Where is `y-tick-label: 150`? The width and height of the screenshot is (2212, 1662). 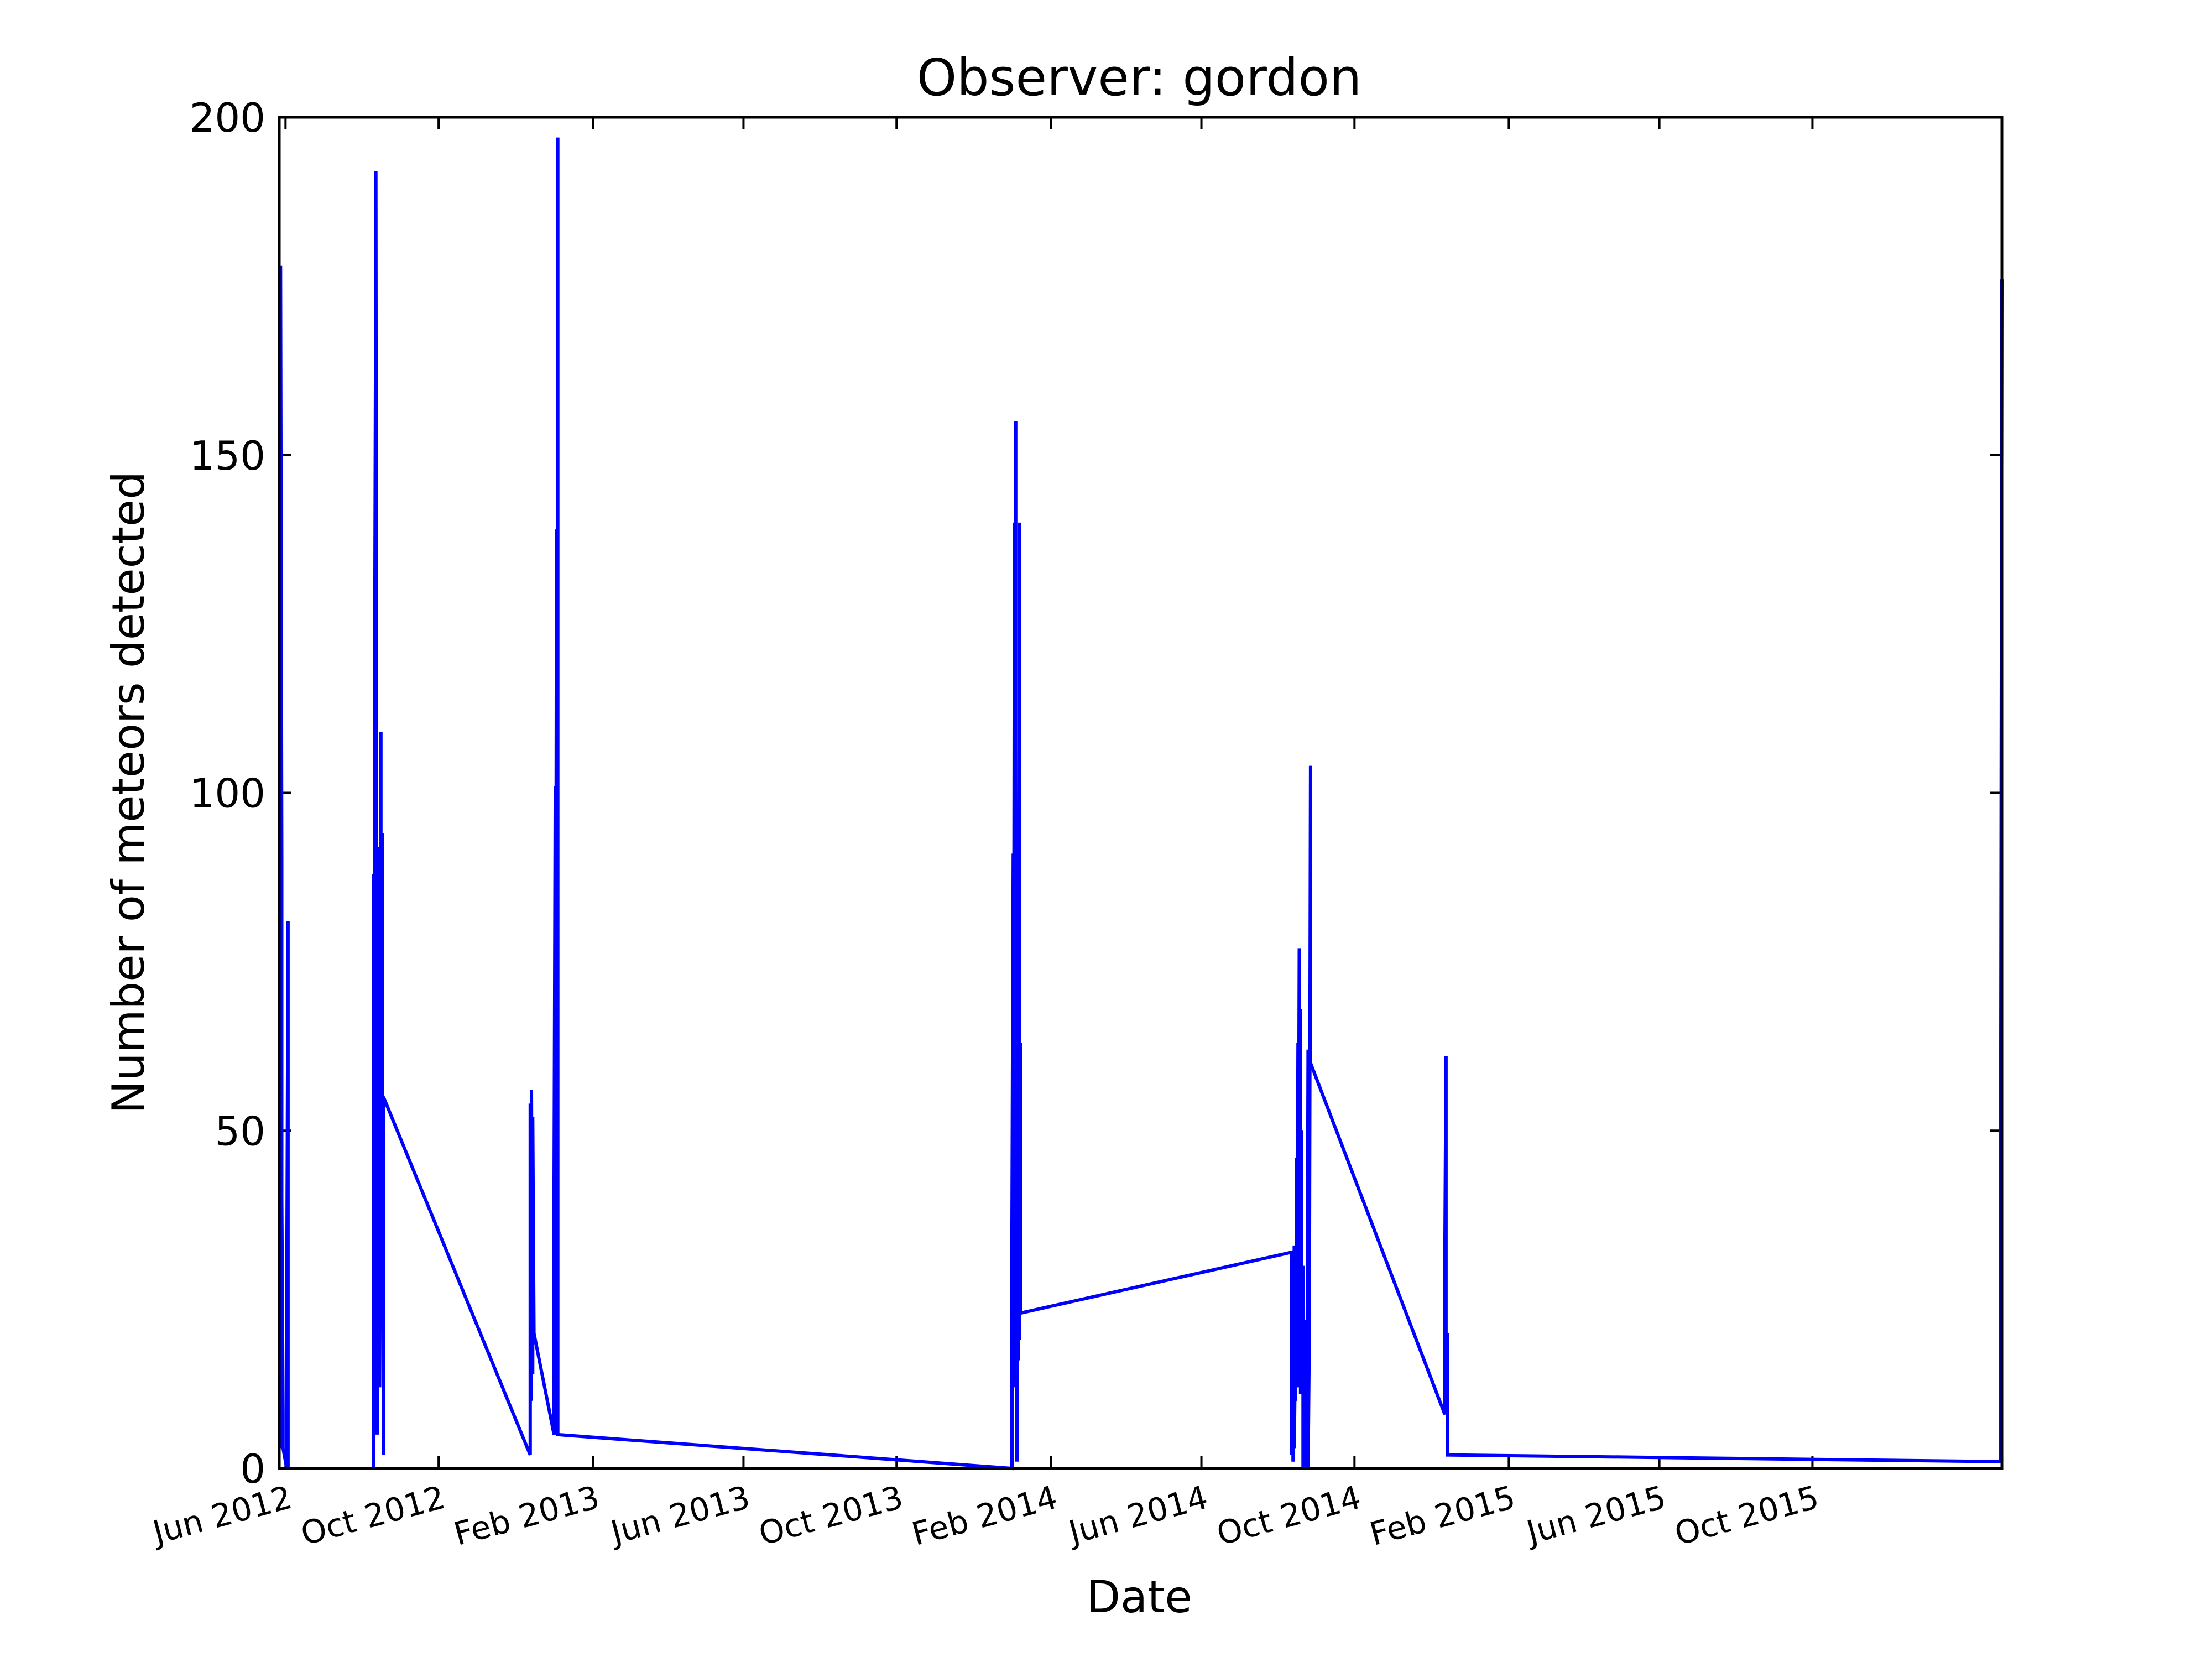
y-tick-label: 150 is located at coordinates (228, 456).